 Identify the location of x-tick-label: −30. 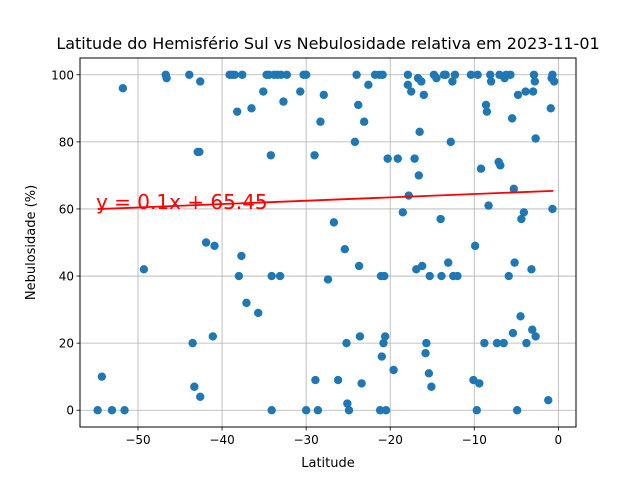
(305, 440).